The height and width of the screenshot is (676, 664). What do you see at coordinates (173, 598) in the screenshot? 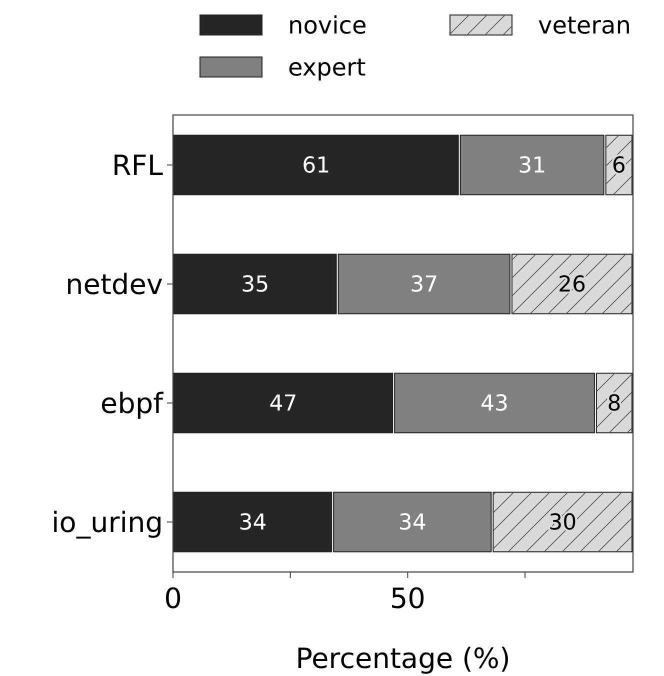
I see `x-tick-label: 0` at bounding box center [173, 598].